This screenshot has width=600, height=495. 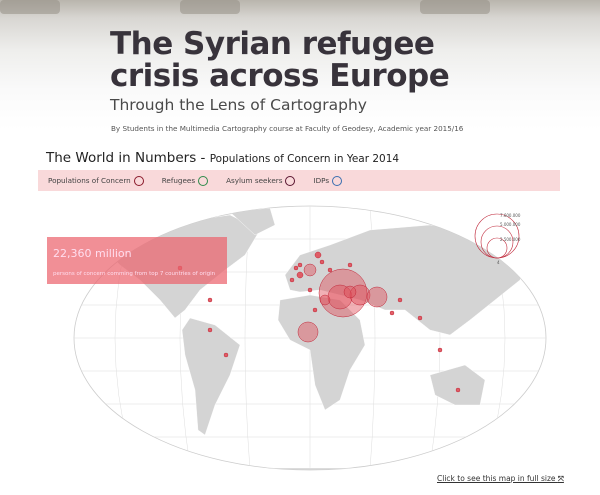 What do you see at coordinates (457, 385) in the screenshot?
I see `australia` at bounding box center [457, 385].